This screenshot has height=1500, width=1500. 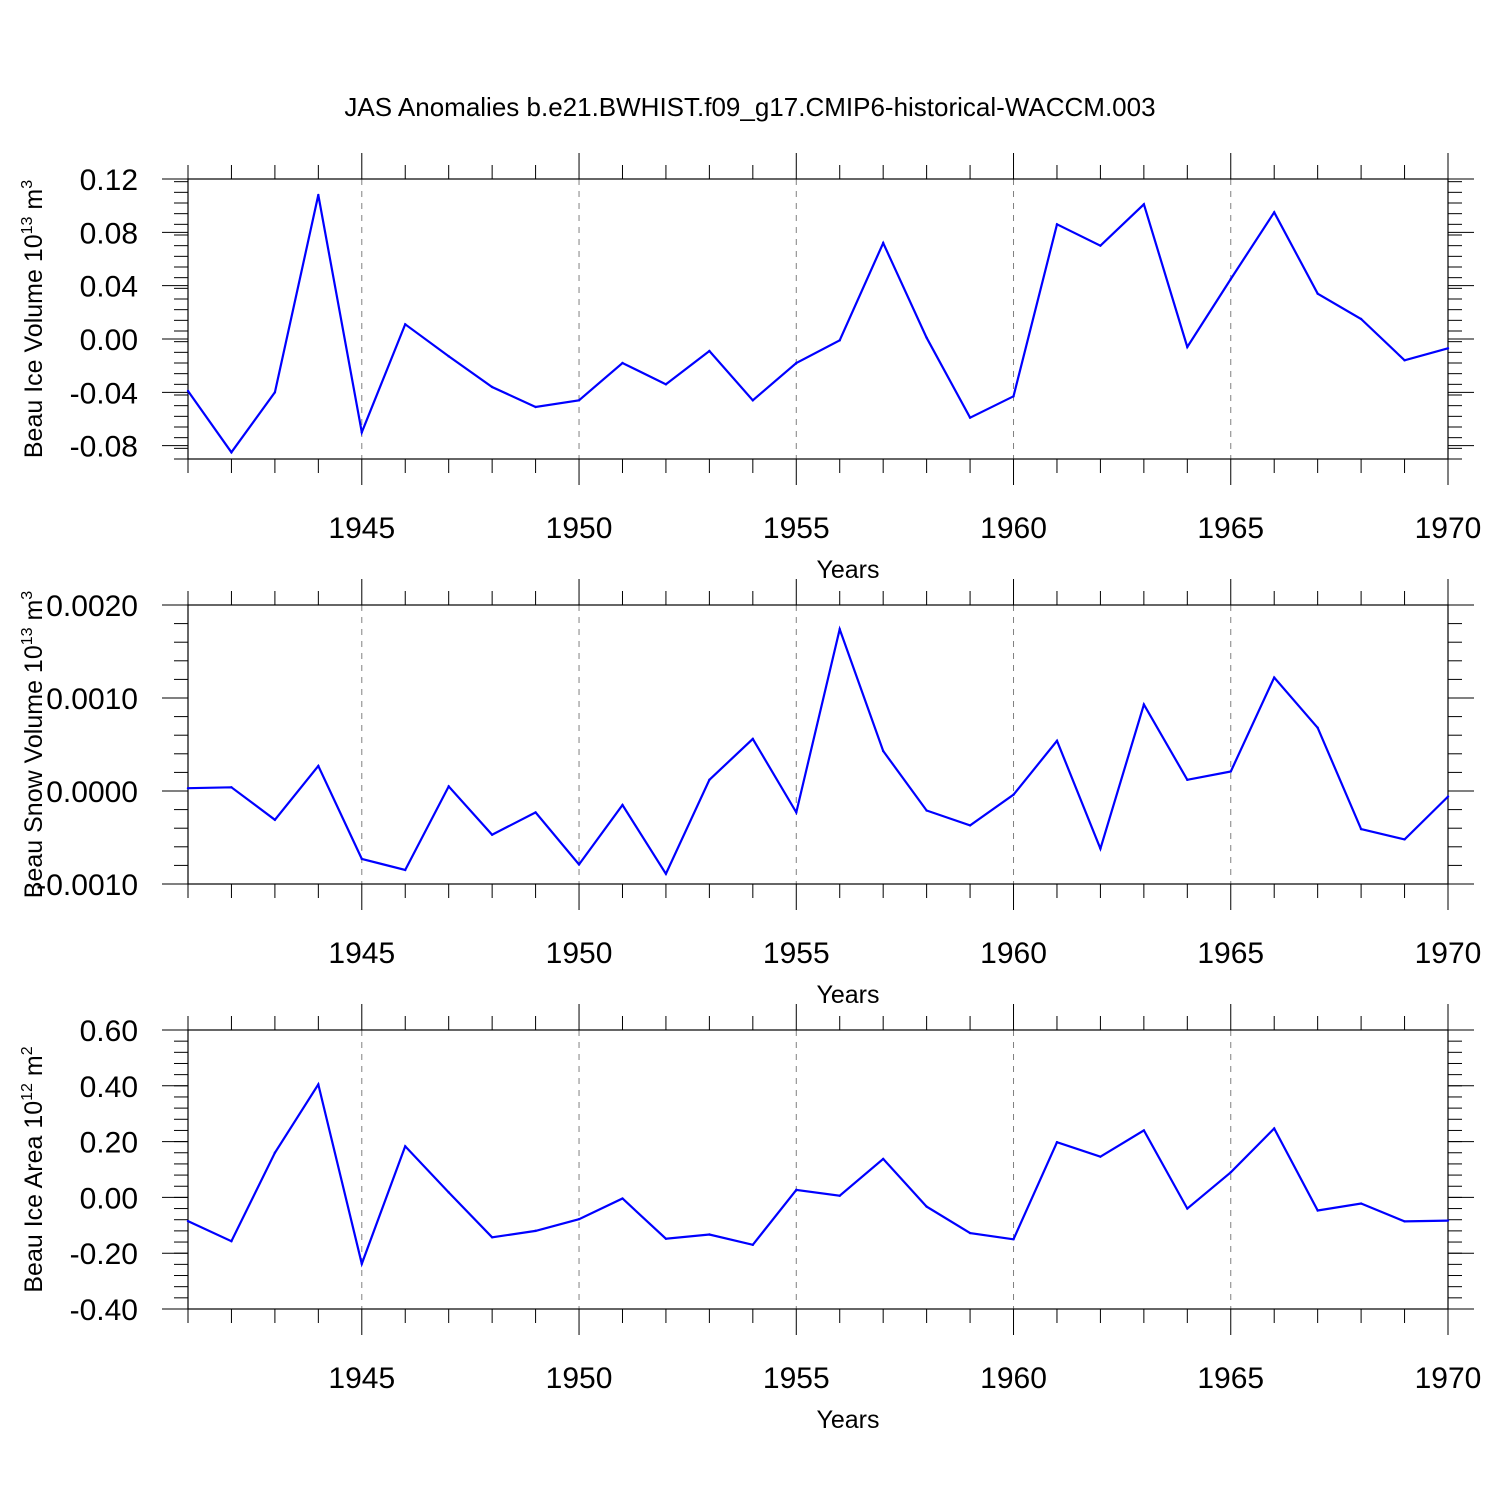 What do you see at coordinates (109, 1087) in the screenshot?
I see `y-tick-label: 0.40` at bounding box center [109, 1087].